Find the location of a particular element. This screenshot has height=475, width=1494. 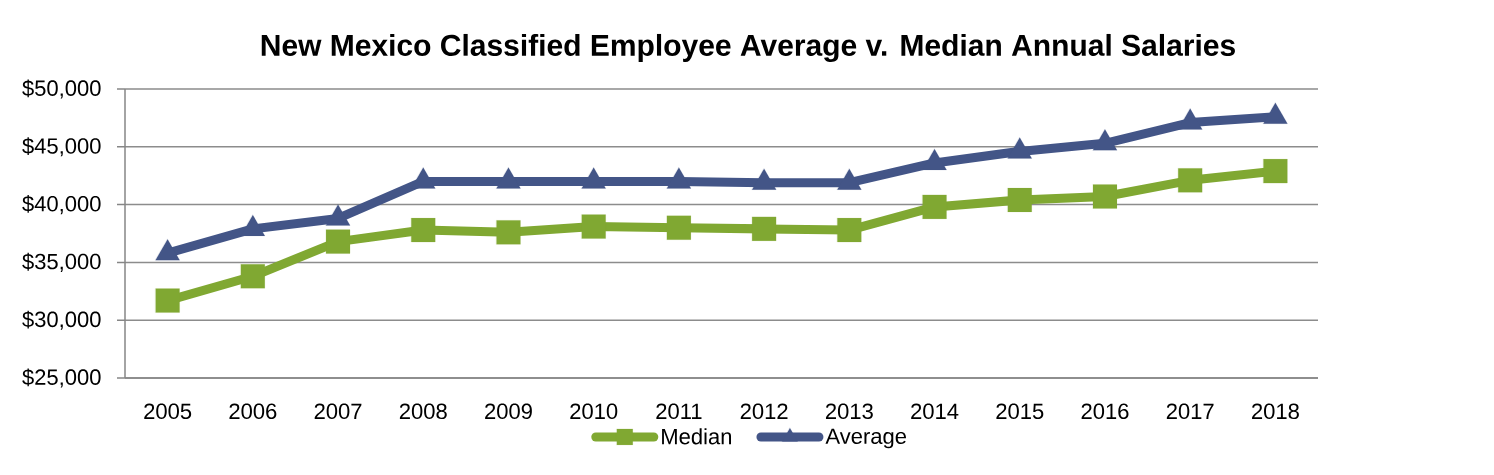

x-tick-label: 2013 is located at coordinates (849, 411).